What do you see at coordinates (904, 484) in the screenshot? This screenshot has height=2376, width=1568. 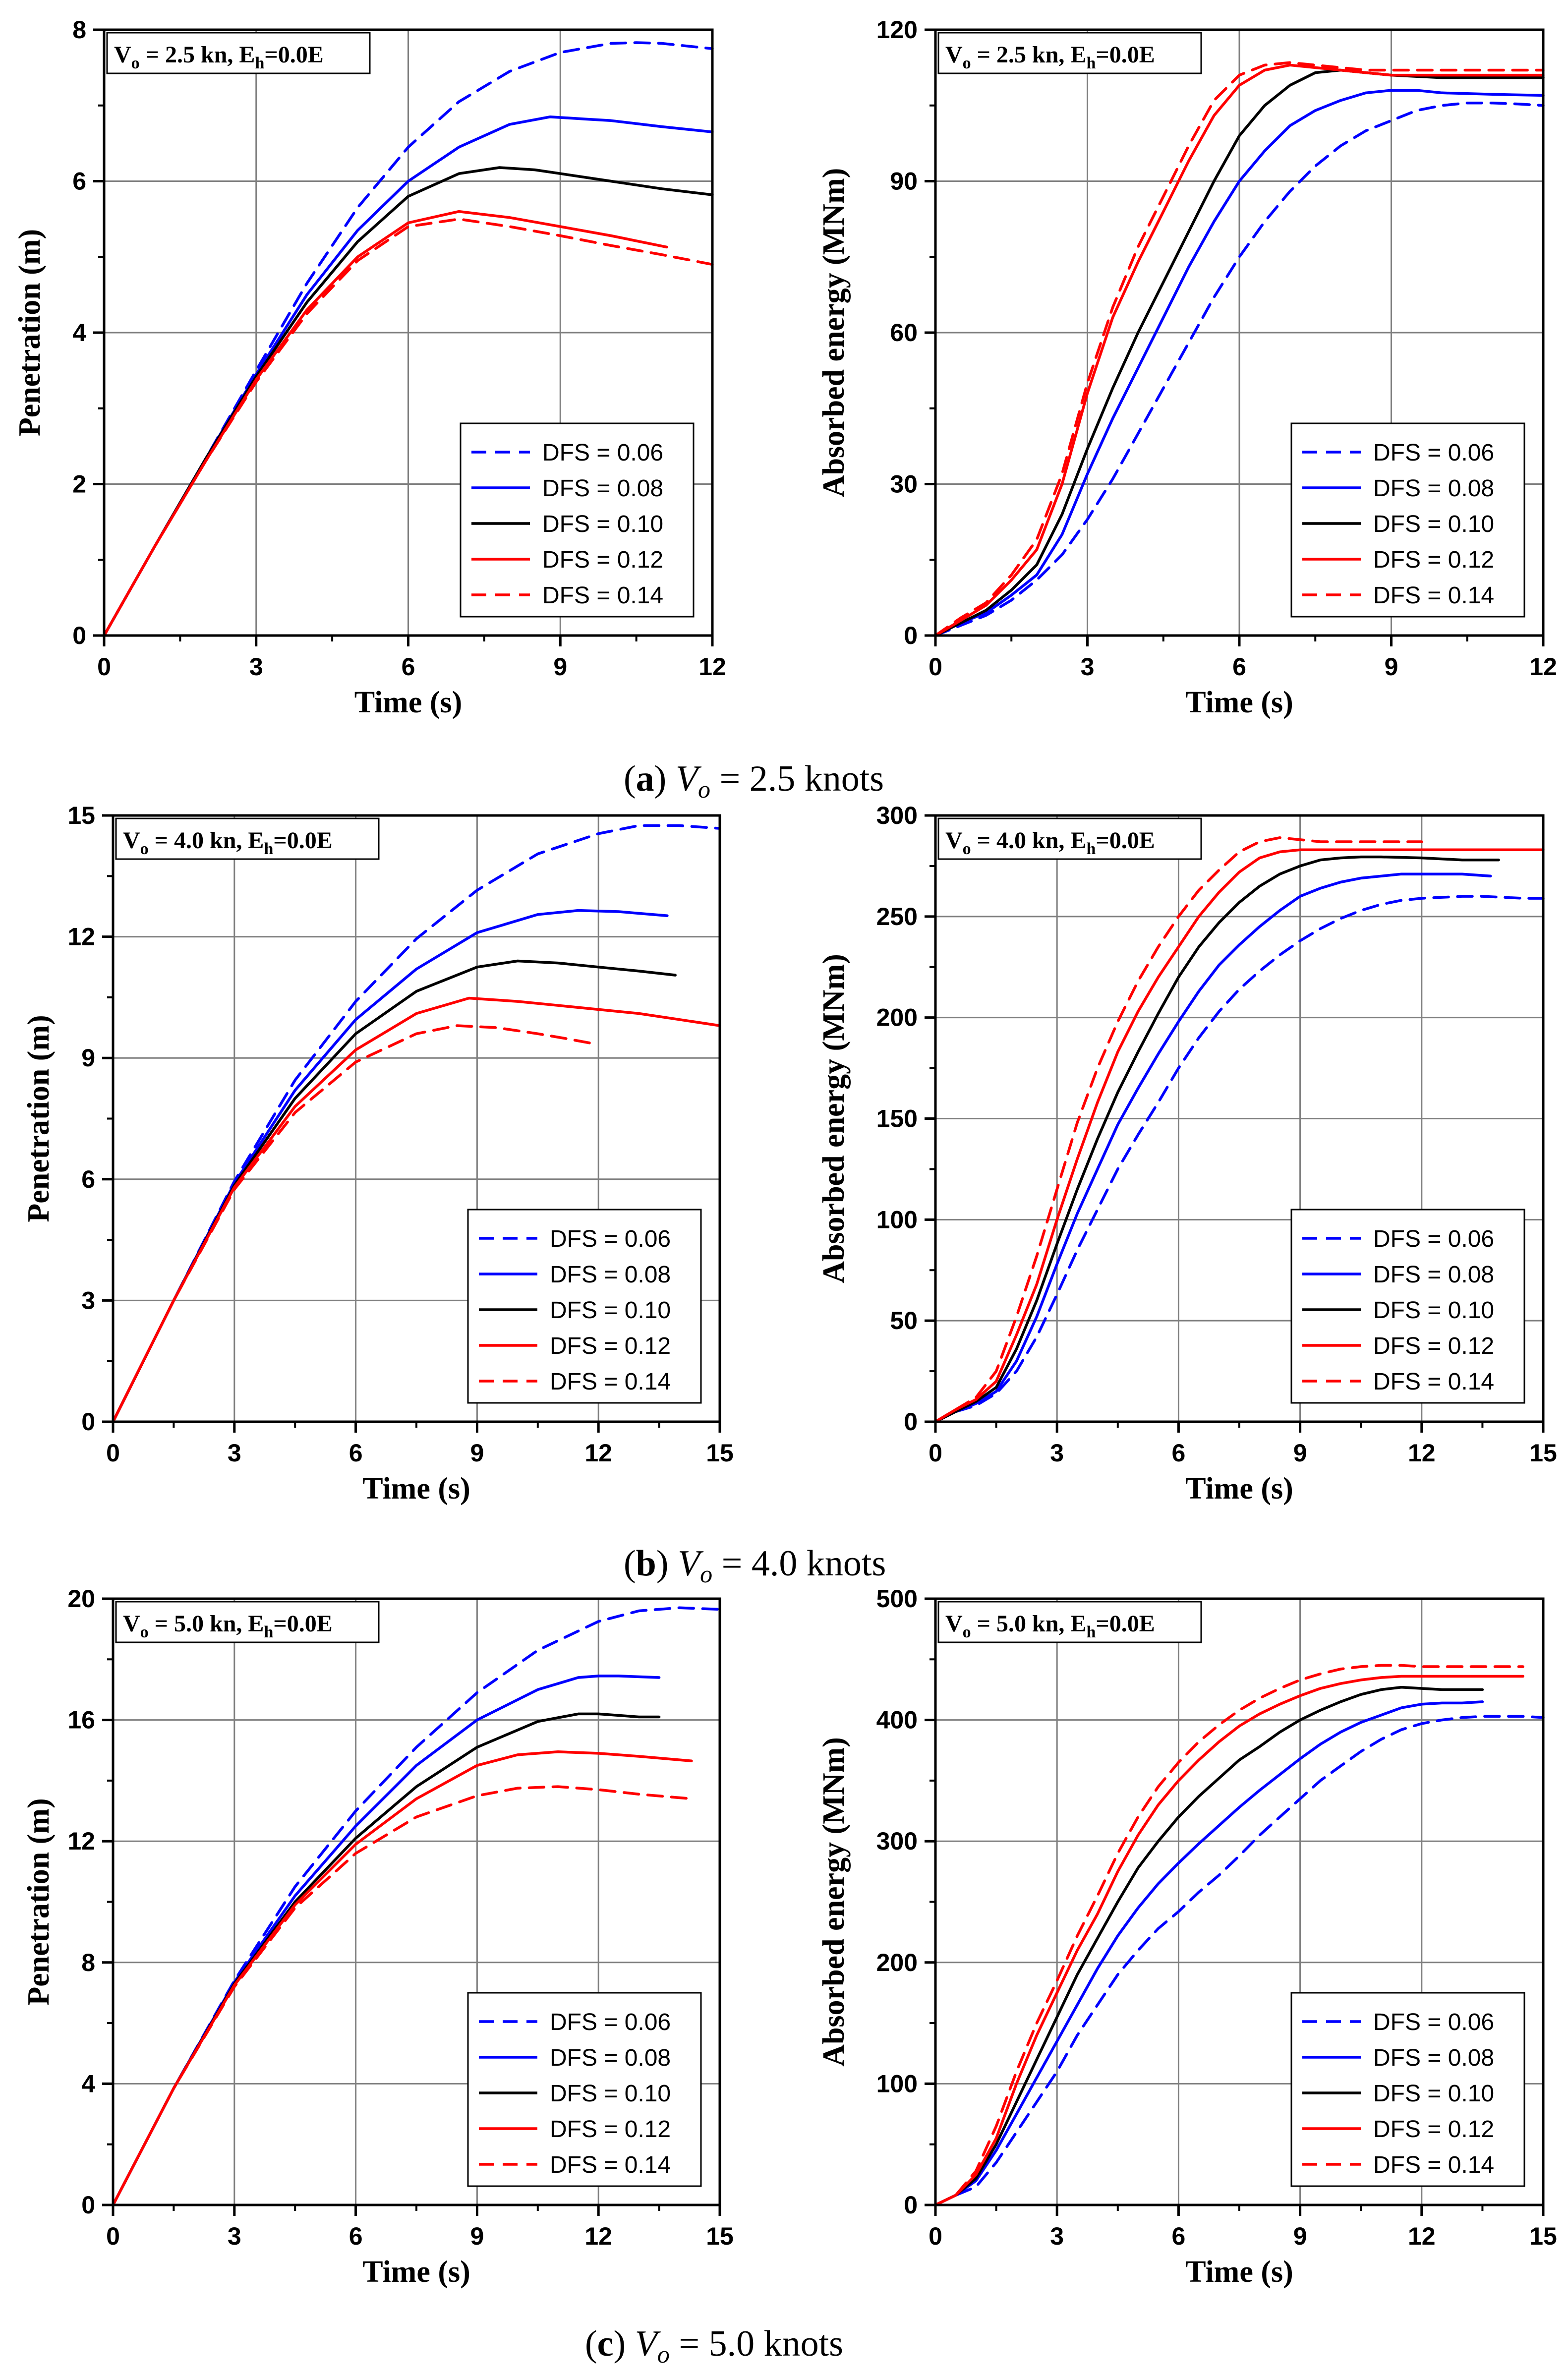 I see `y-tick-label: 30` at bounding box center [904, 484].